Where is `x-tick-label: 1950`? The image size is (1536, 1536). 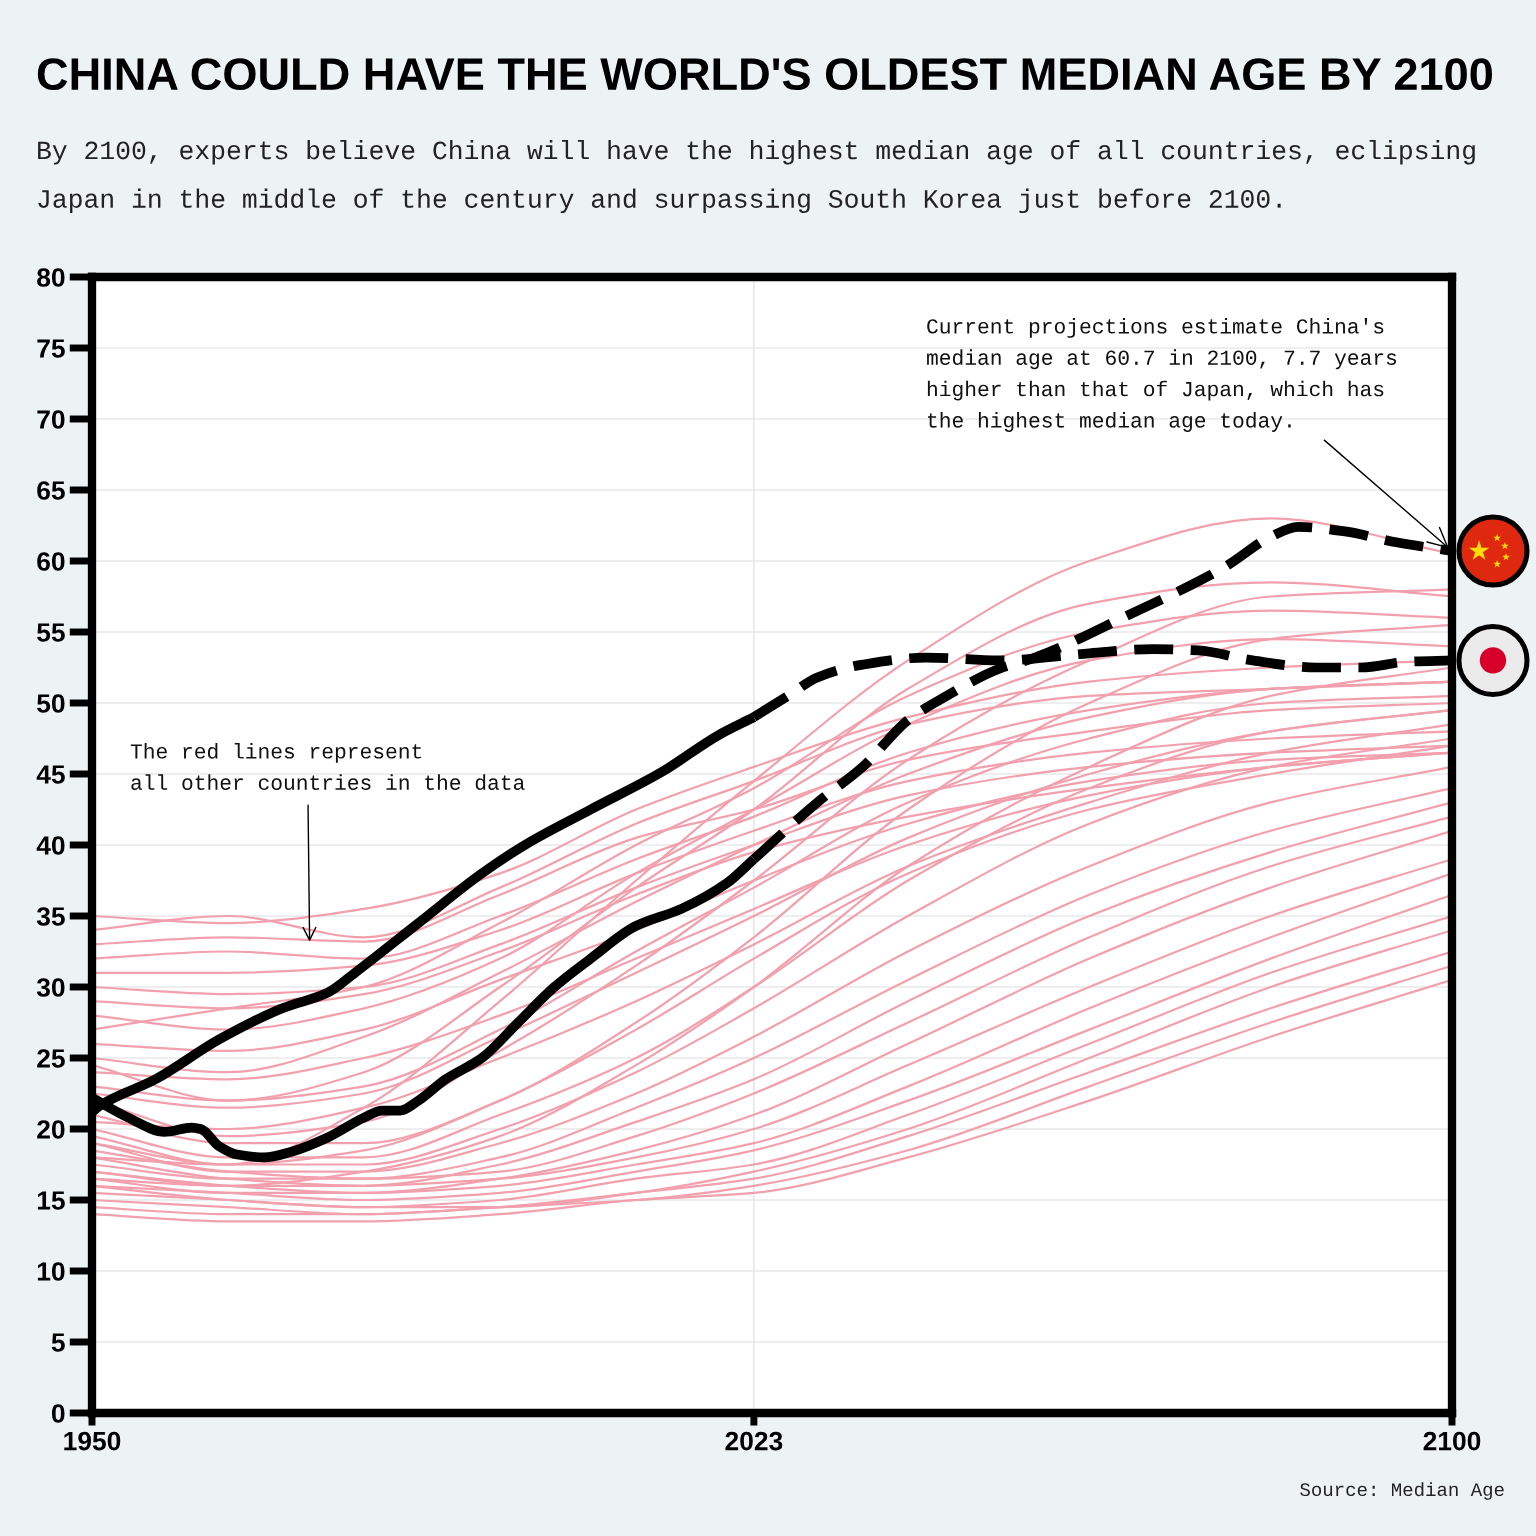
x-tick-label: 1950 is located at coordinates (92, 1441).